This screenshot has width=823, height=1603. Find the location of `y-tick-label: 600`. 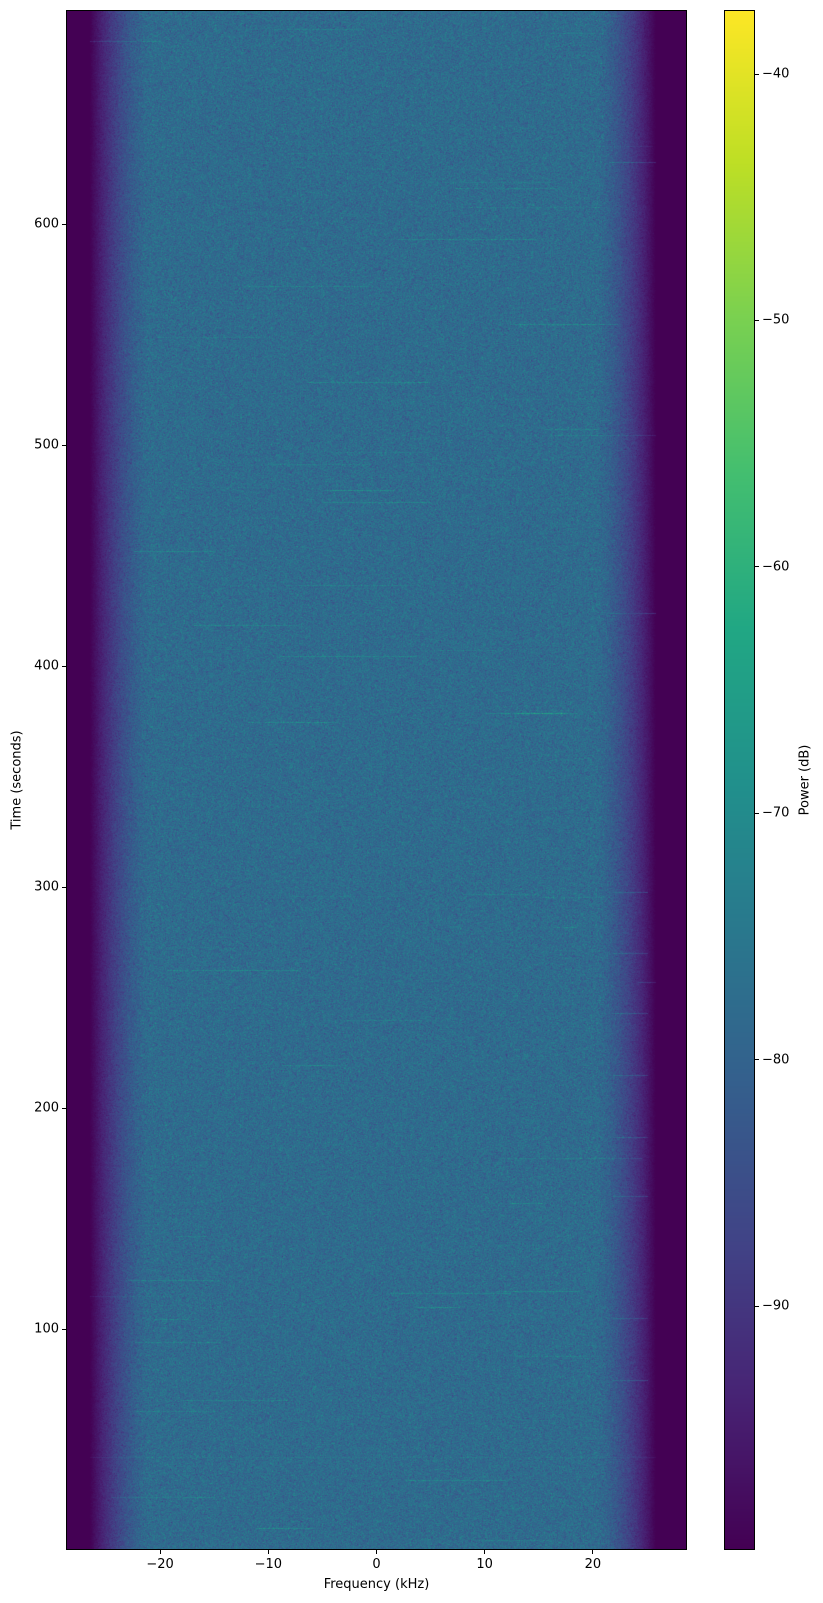

y-tick-label: 600 is located at coordinates (46, 224).